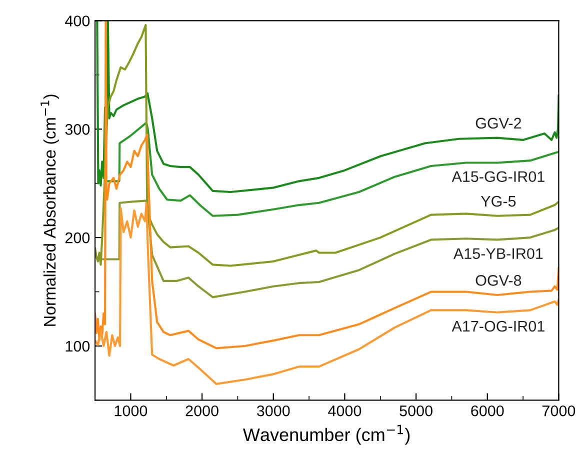 This screenshot has height=460, width=576. I want to click on x-tick-label: 3000, so click(273, 410).